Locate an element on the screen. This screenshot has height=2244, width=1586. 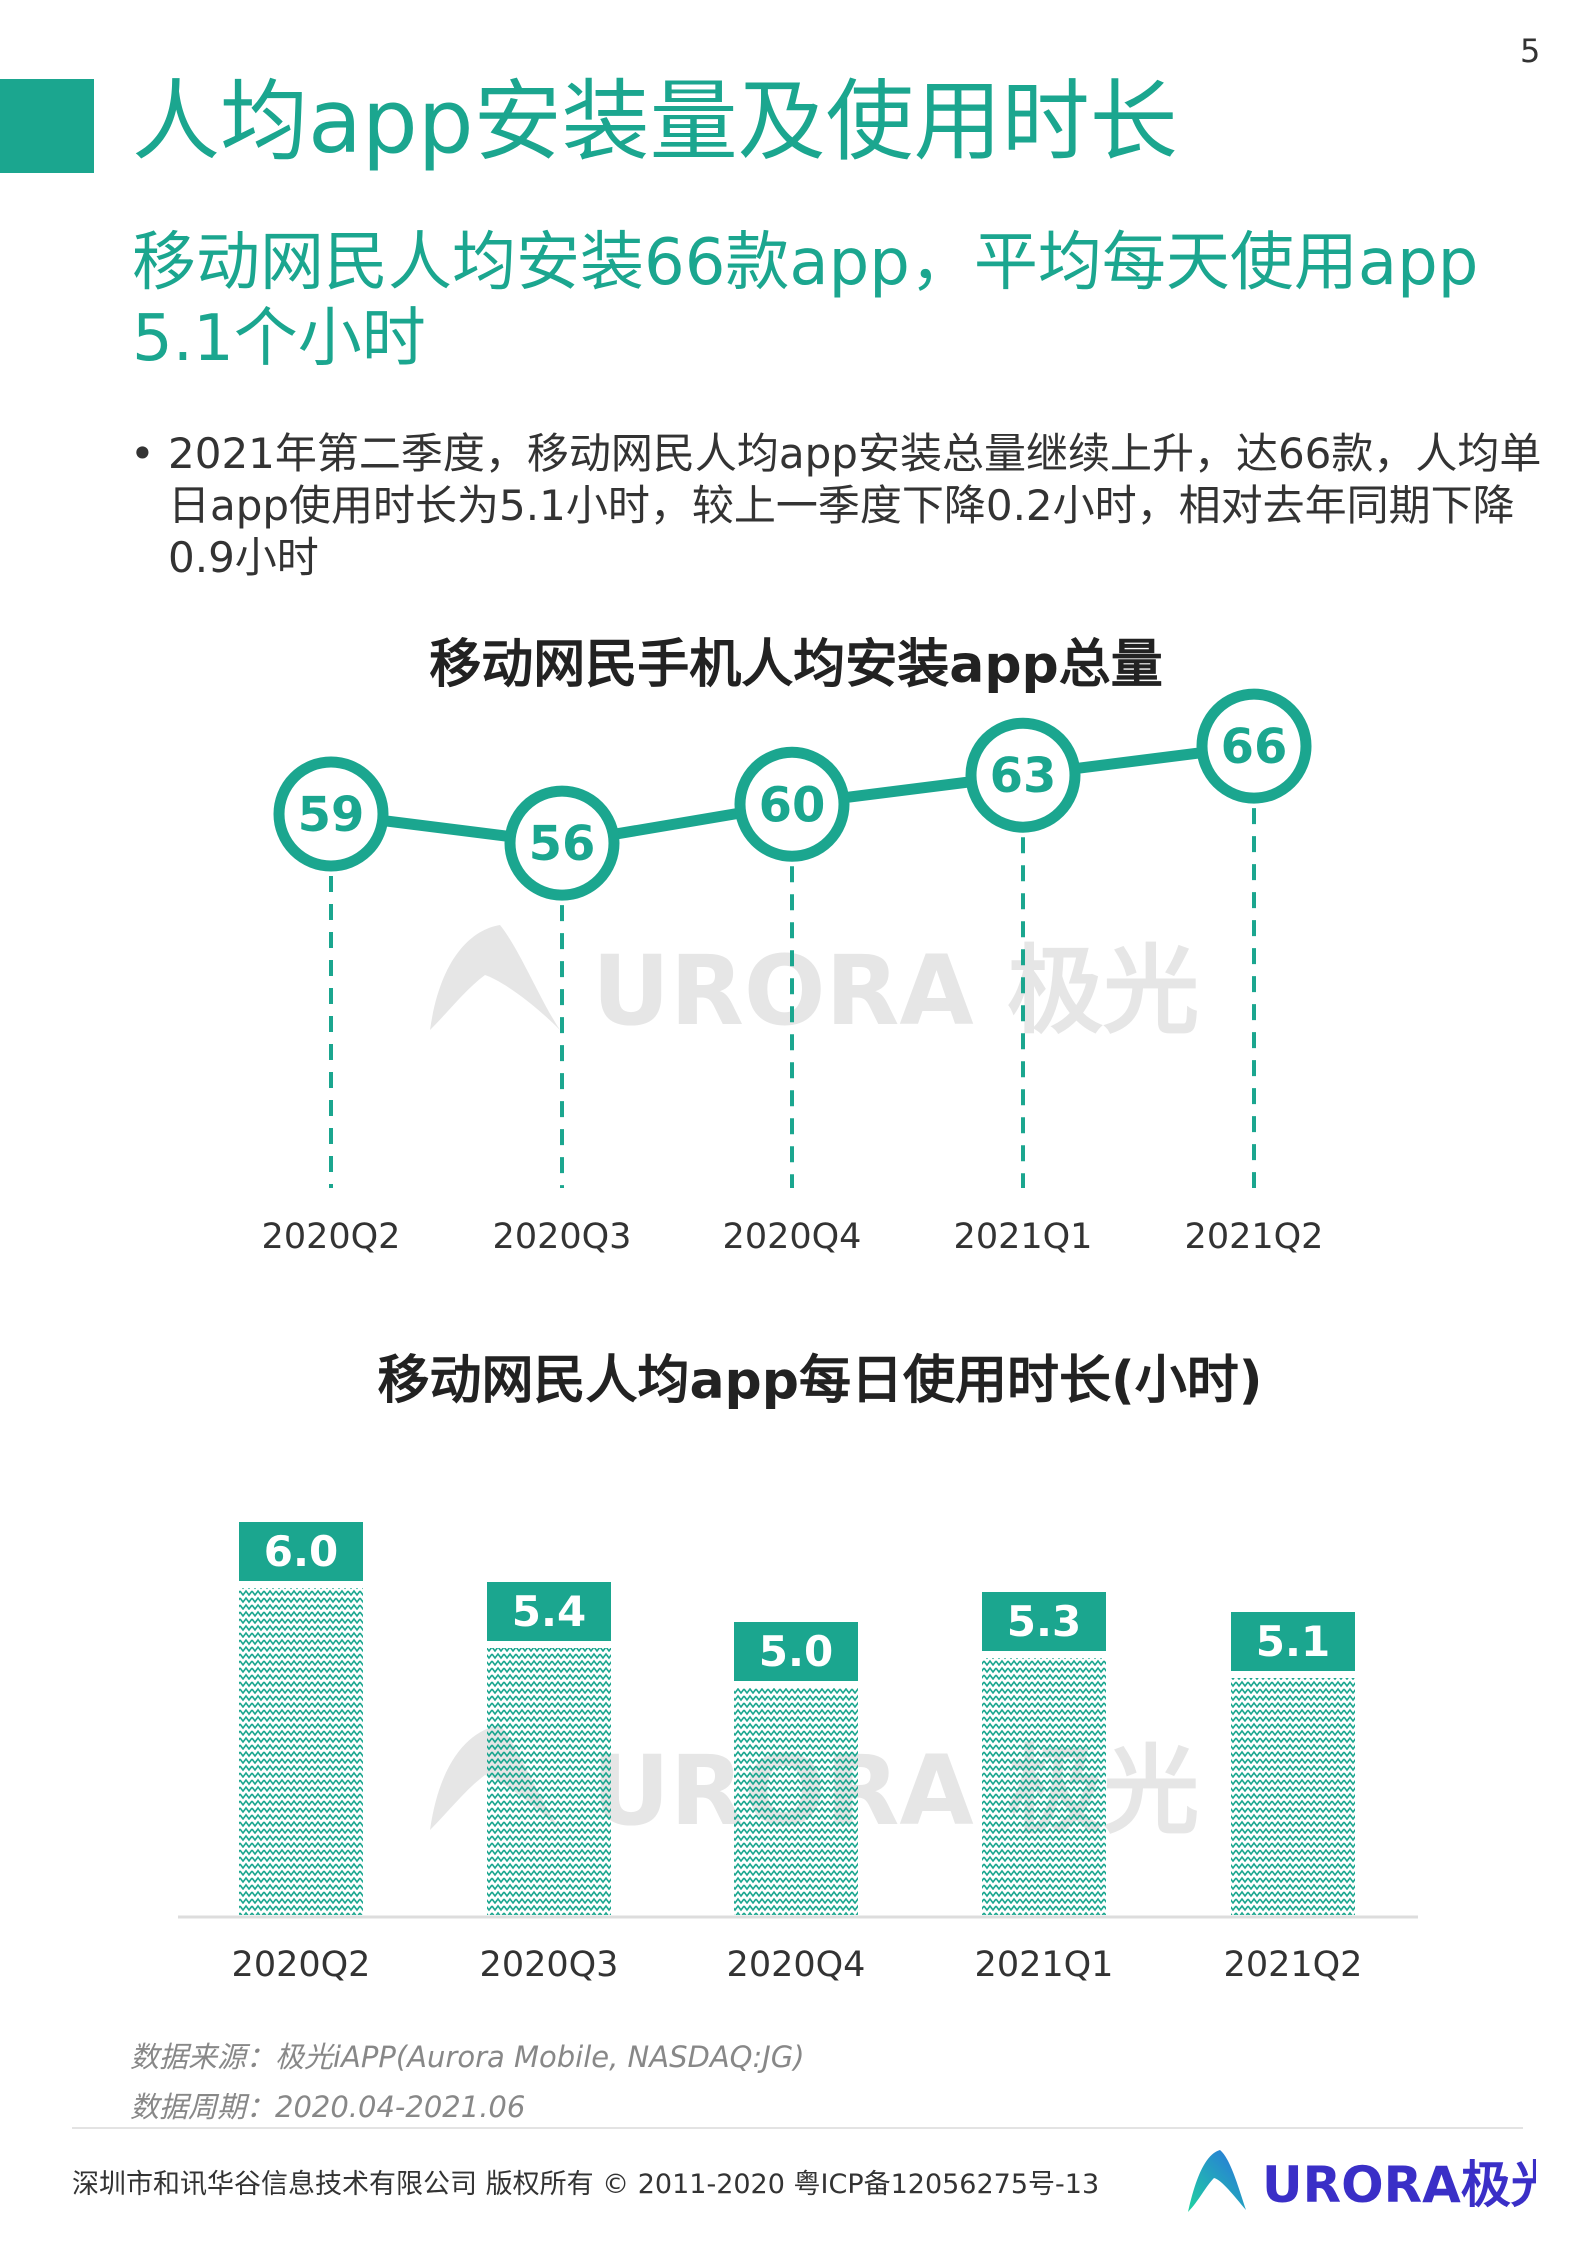
aurora-logo-mark-icon is located at coordinates (1217, 2181).